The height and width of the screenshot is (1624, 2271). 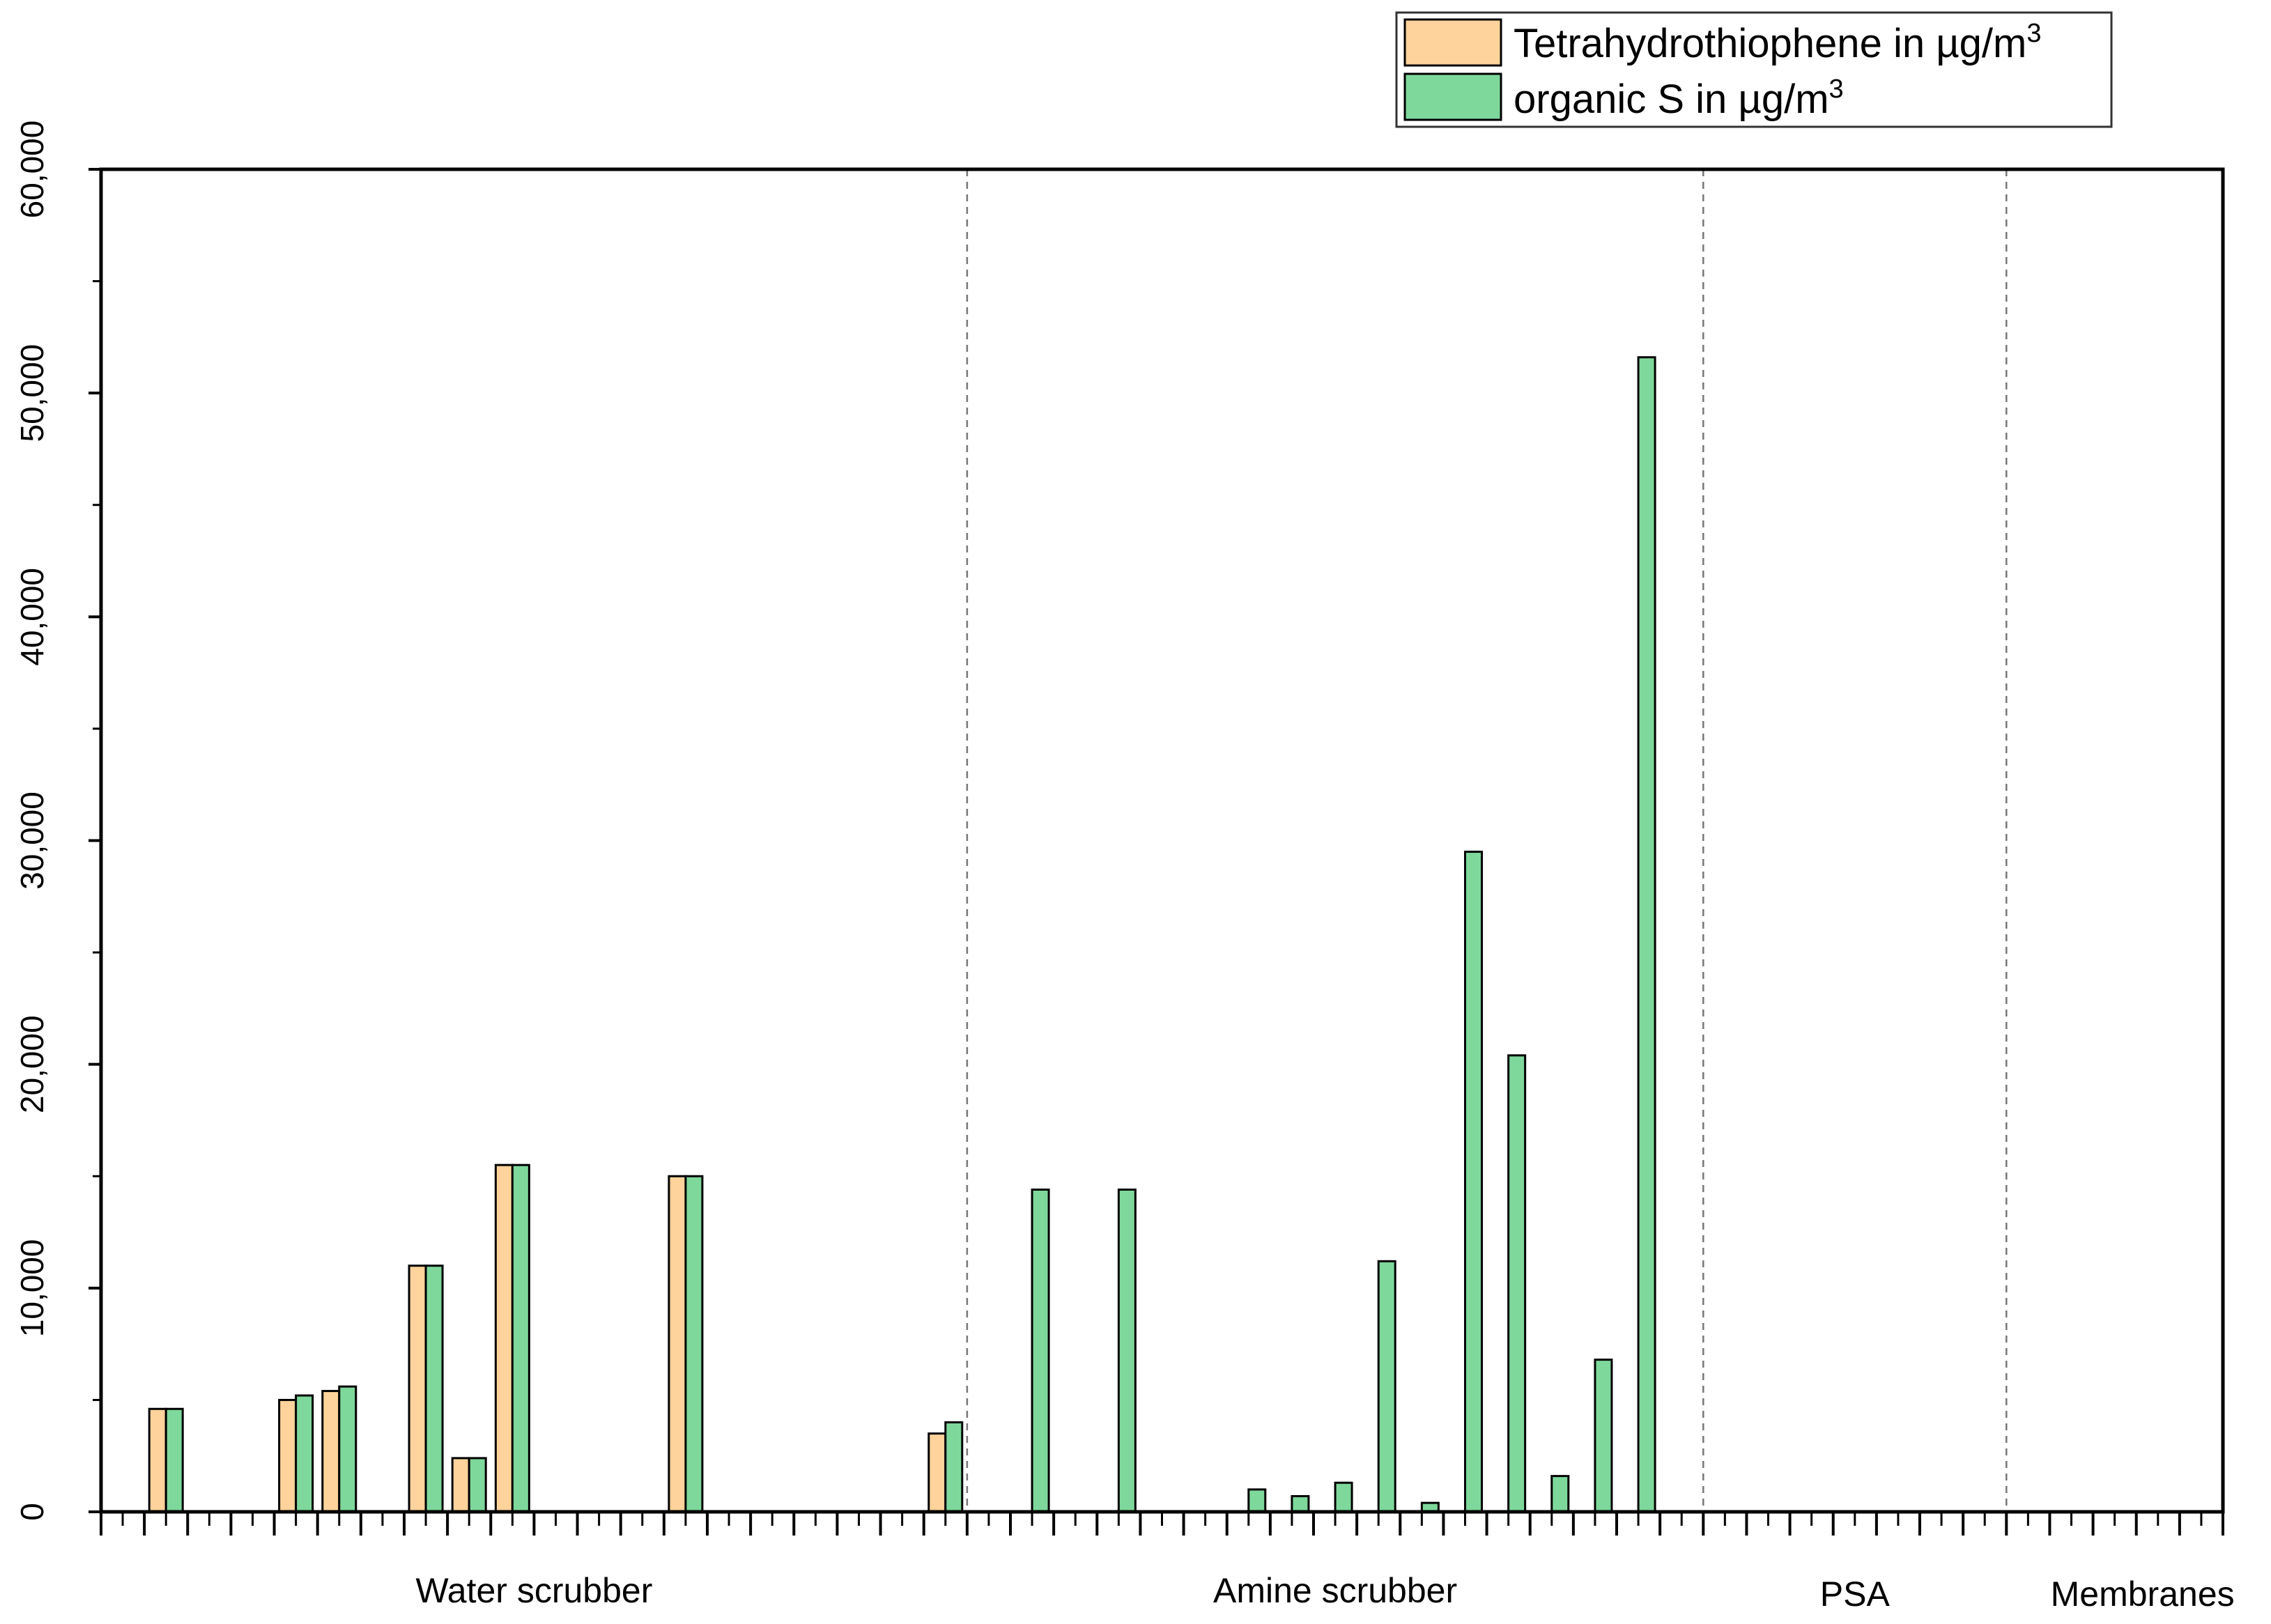 What do you see at coordinates (1162, 1524) in the screenshot?
I see `x-axis-ticks` at bounding box center [1162, 1524].